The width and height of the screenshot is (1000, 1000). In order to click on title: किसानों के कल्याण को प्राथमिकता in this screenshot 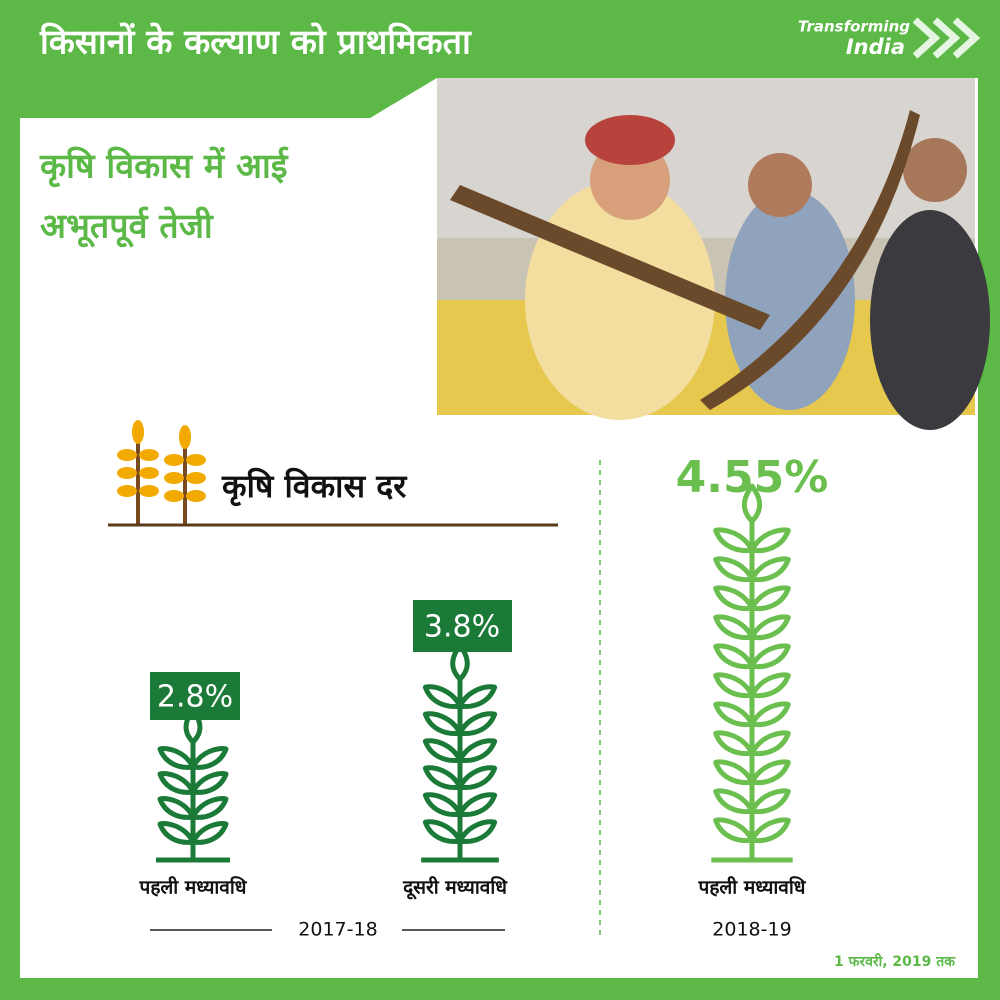, I will do `click(255, 42)`.